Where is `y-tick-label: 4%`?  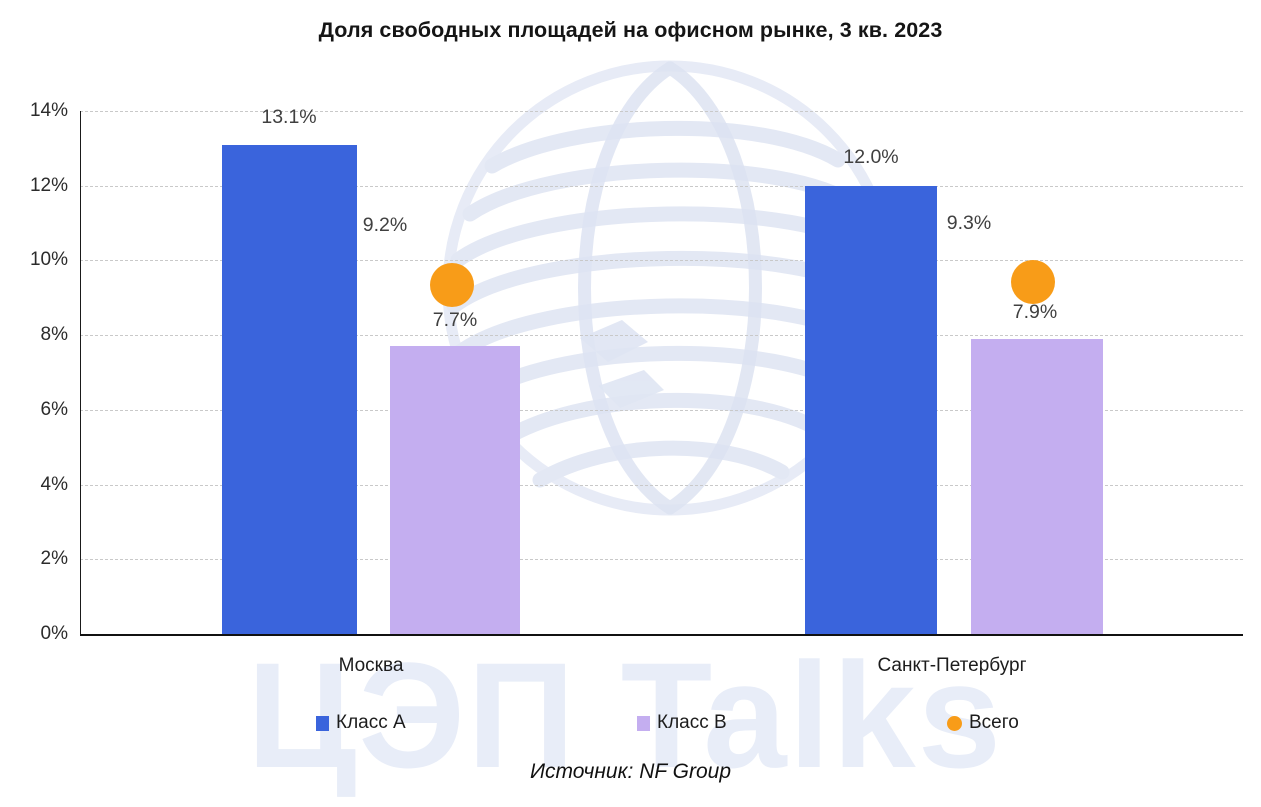
y-tick-label: 4% is located at coordinates (54, 484).